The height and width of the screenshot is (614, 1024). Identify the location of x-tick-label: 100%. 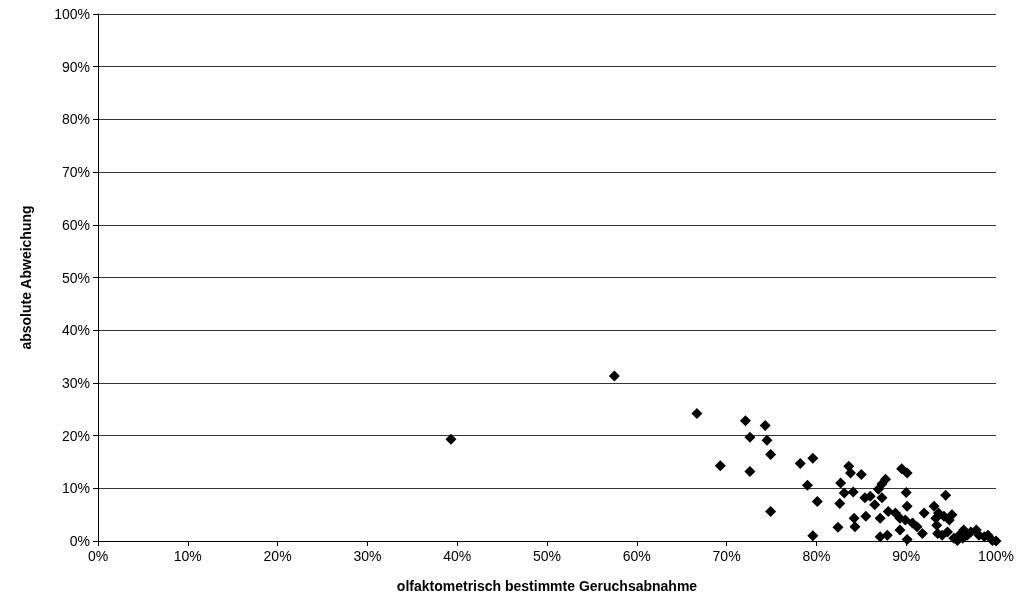
(996, 556).